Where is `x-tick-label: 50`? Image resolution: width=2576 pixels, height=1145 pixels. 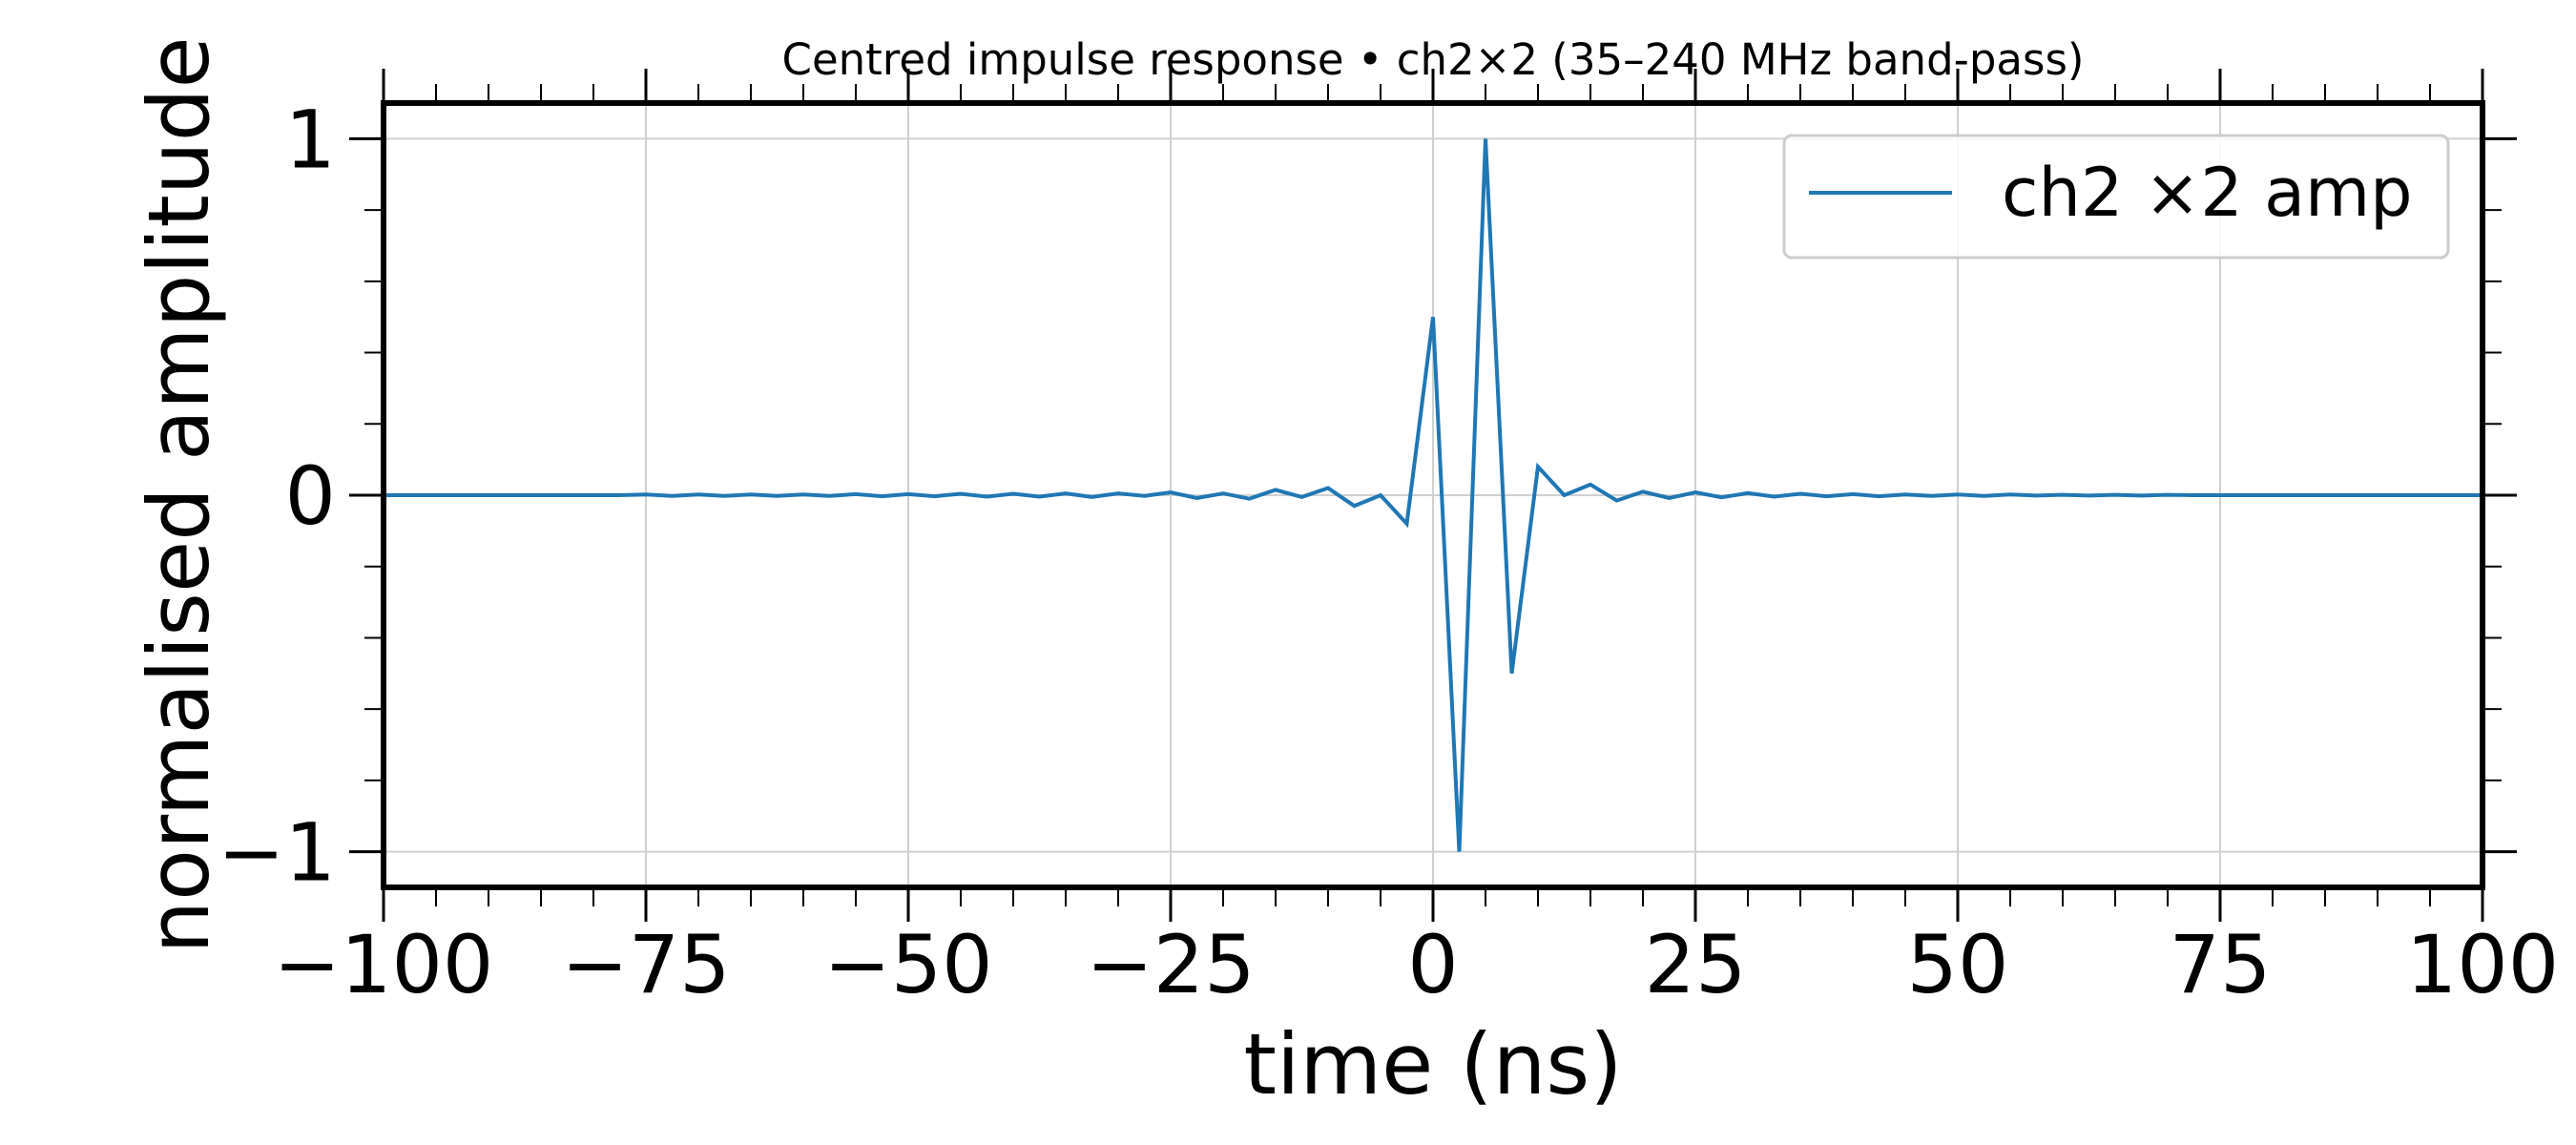
x-tick-label: 50 is located at coordinates (1958, 964).